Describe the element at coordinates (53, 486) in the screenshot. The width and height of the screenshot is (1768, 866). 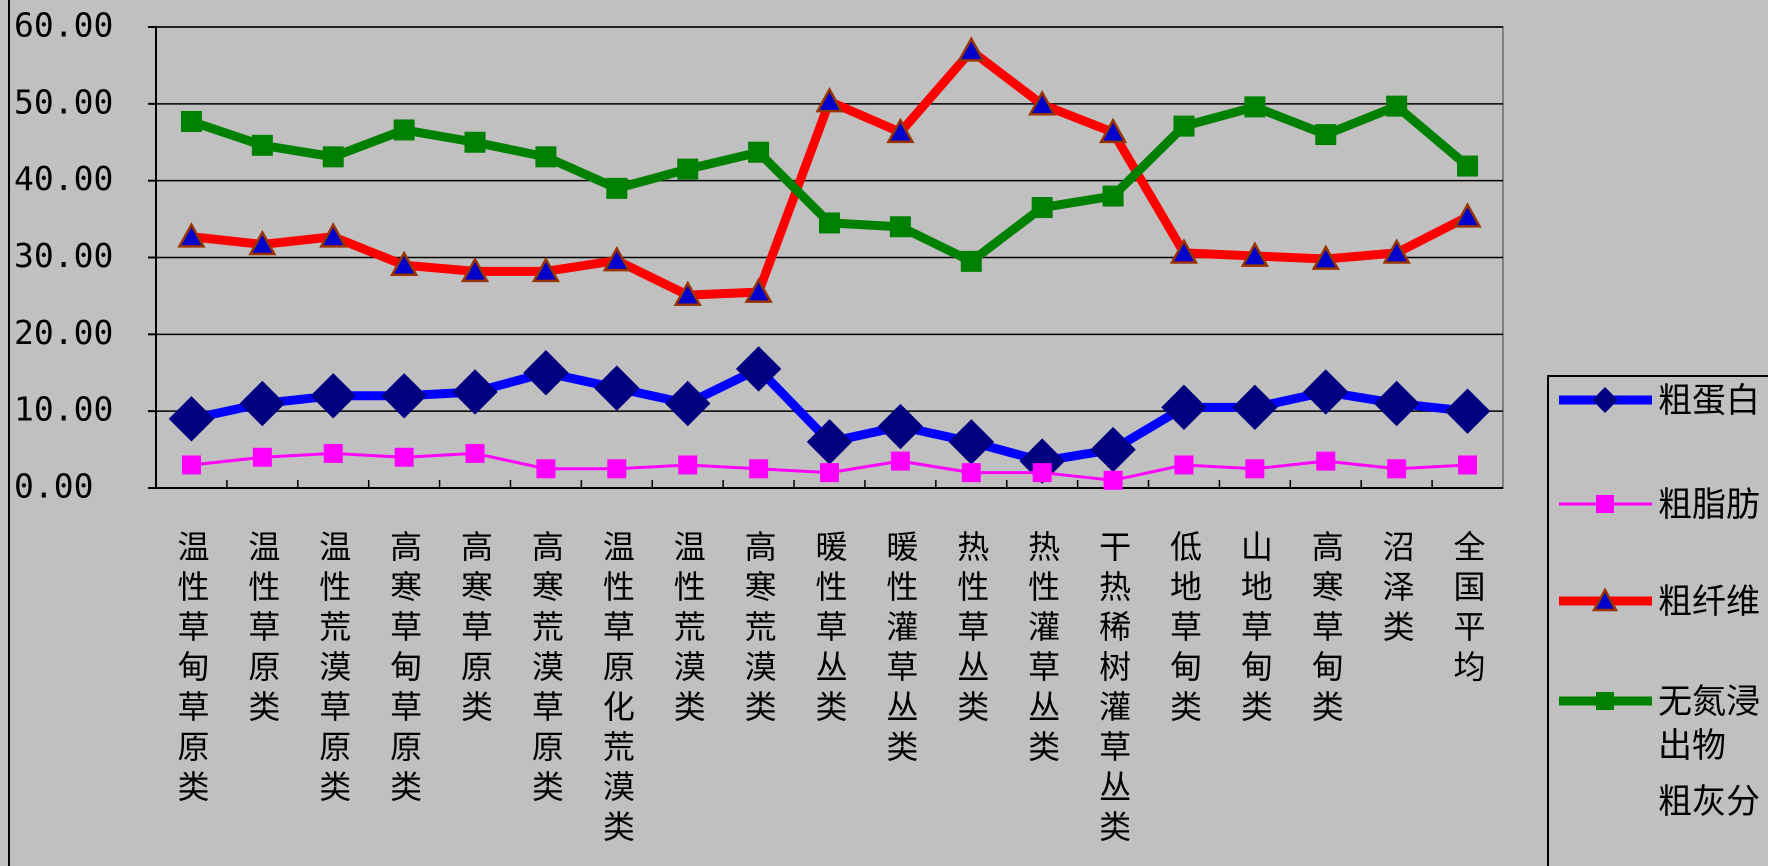
I see `y-tick-label: 0.00` at that location.